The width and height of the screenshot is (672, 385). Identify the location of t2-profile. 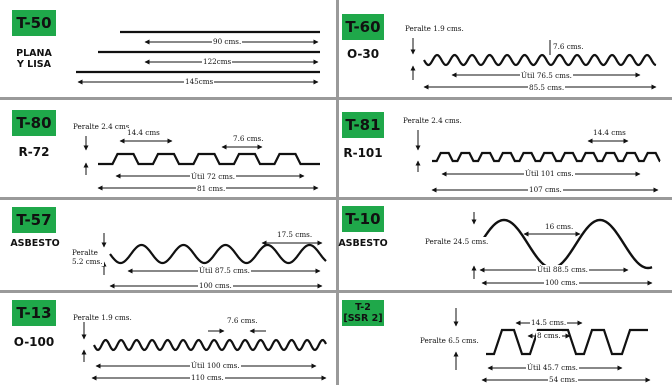
(567, 342).